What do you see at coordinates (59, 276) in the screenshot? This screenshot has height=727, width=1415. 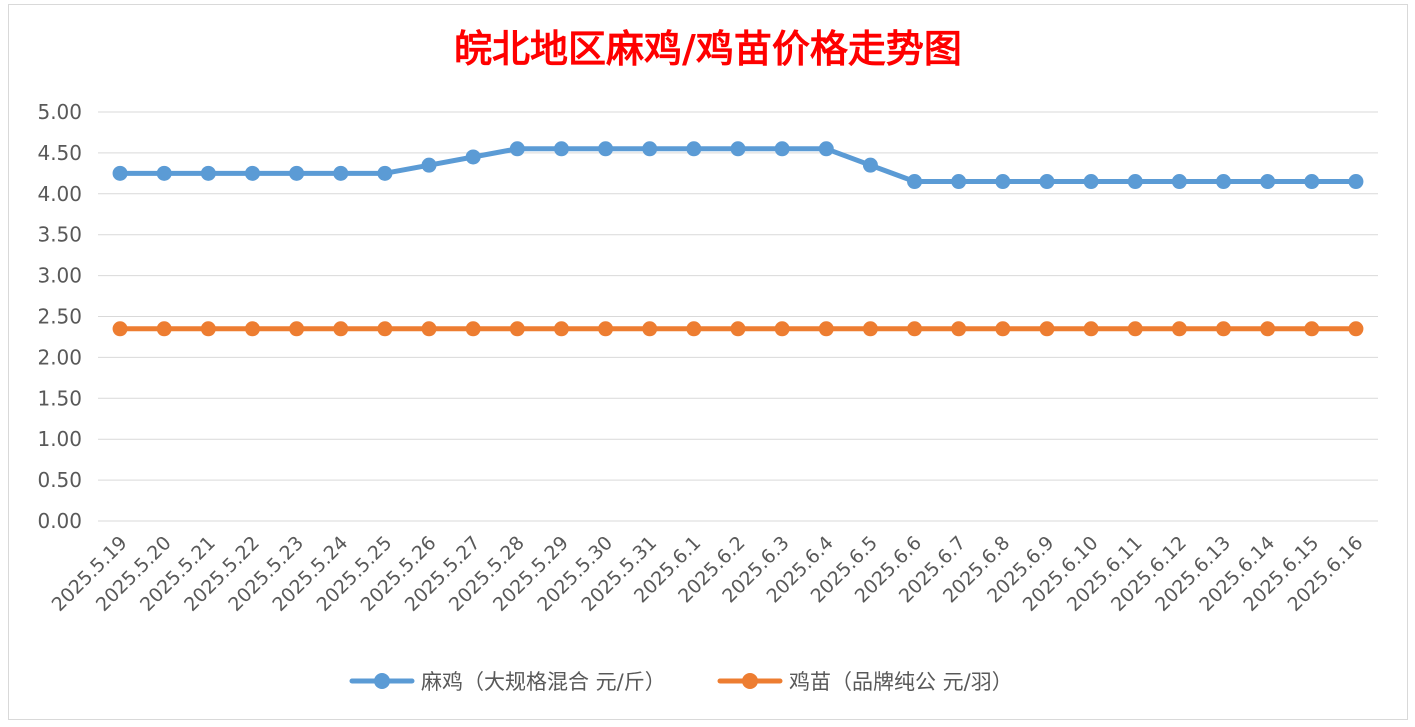 I see `y-tick-label: 3.00` at bounding box center [59, 276].